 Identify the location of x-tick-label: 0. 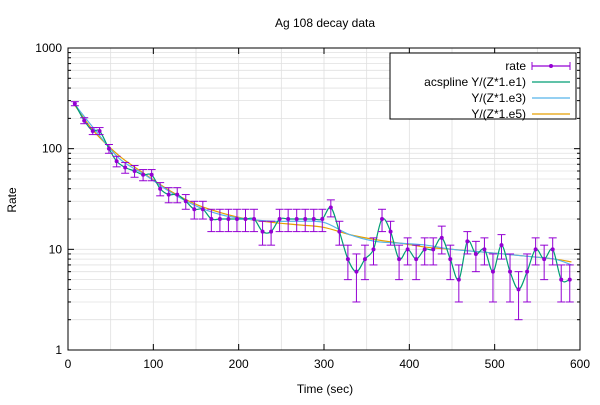
(68, 364).